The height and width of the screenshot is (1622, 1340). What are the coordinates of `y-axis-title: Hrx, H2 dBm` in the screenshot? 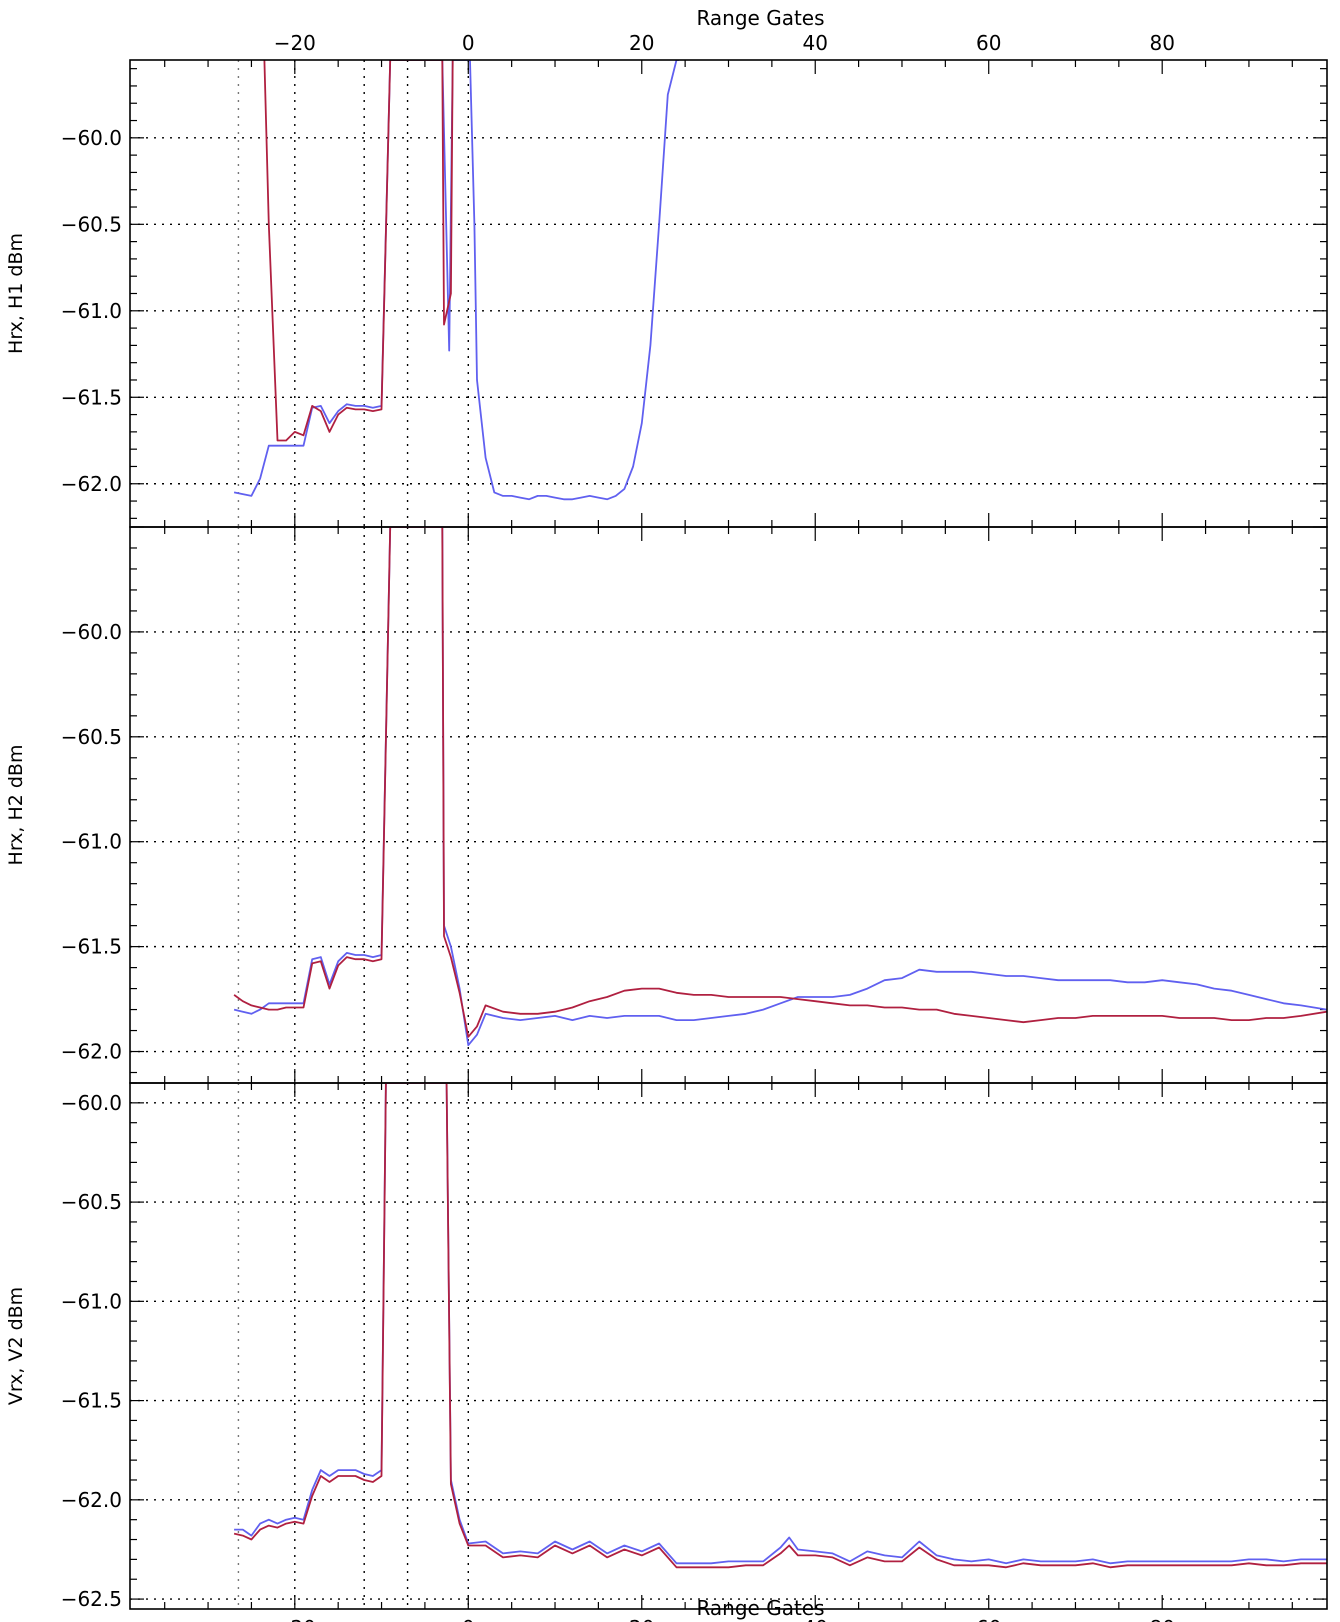 It's located at (16, 805).